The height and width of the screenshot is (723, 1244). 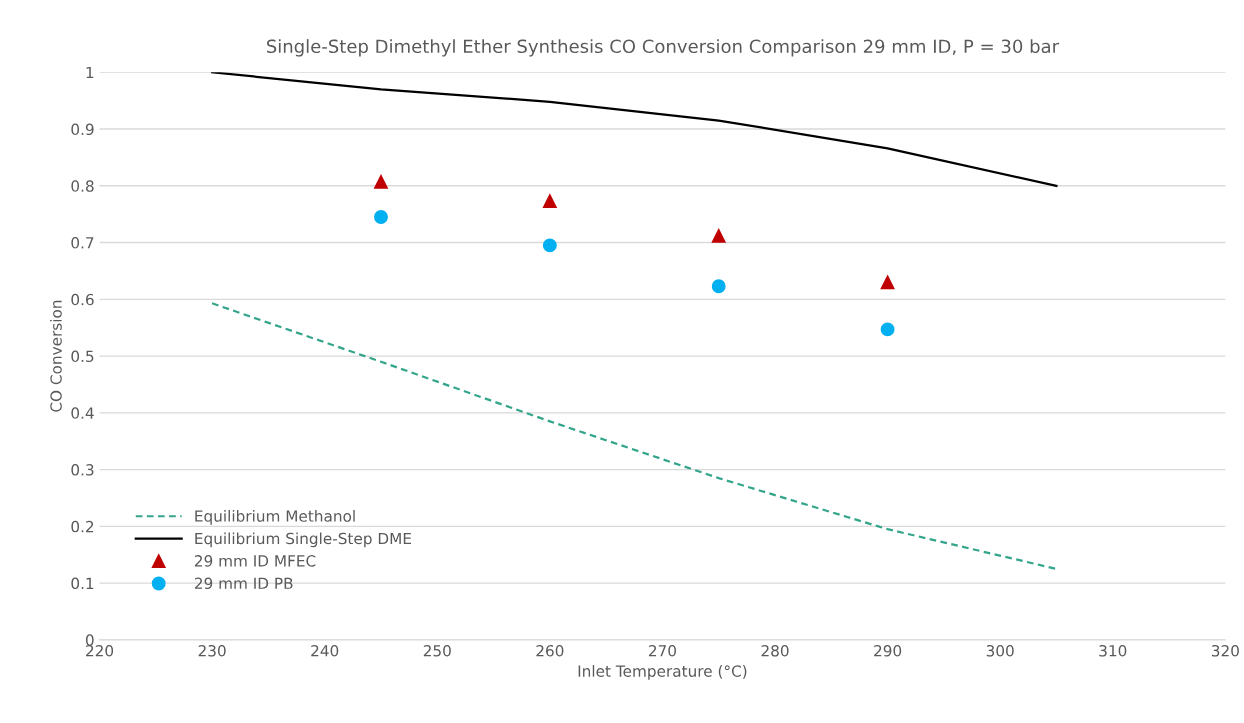 What do you see at coordinates (56, 356) in the screenshot?
I see `y-axis-title: CO Conversion` at bounding box center [56, 356].